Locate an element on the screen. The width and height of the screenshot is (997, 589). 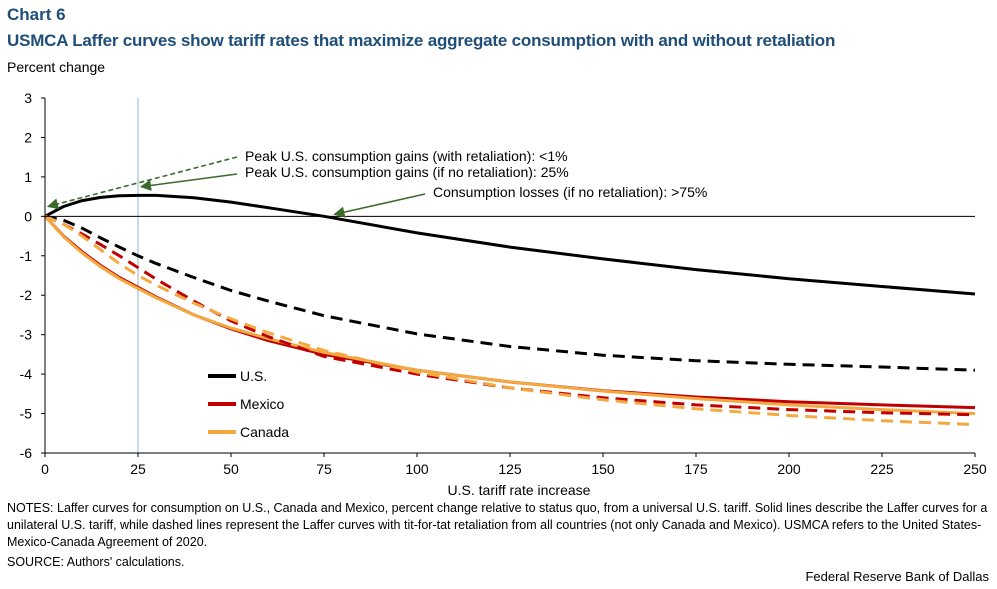
legend-label-u-s: U.S. is located at coordinates (253, 376).